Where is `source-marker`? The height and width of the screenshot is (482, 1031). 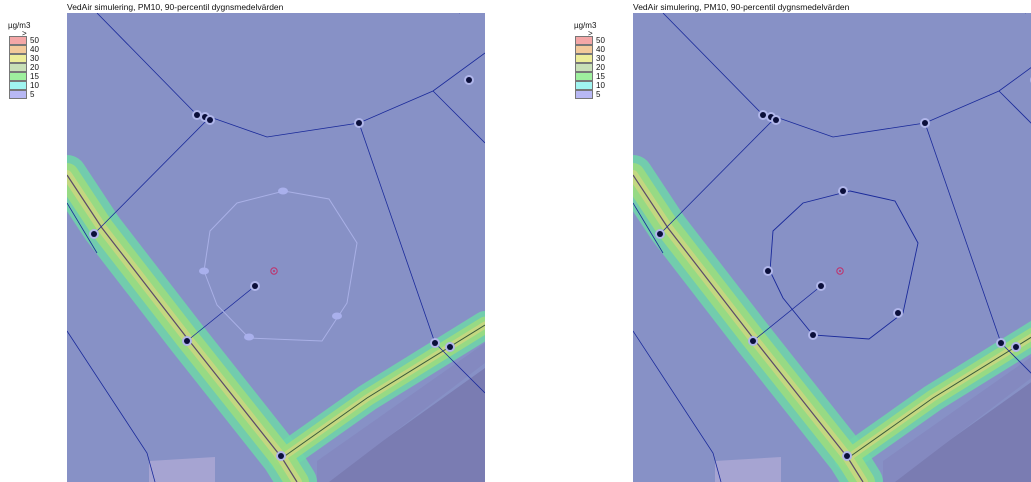 source-marker is located at coordinates (840, 271).